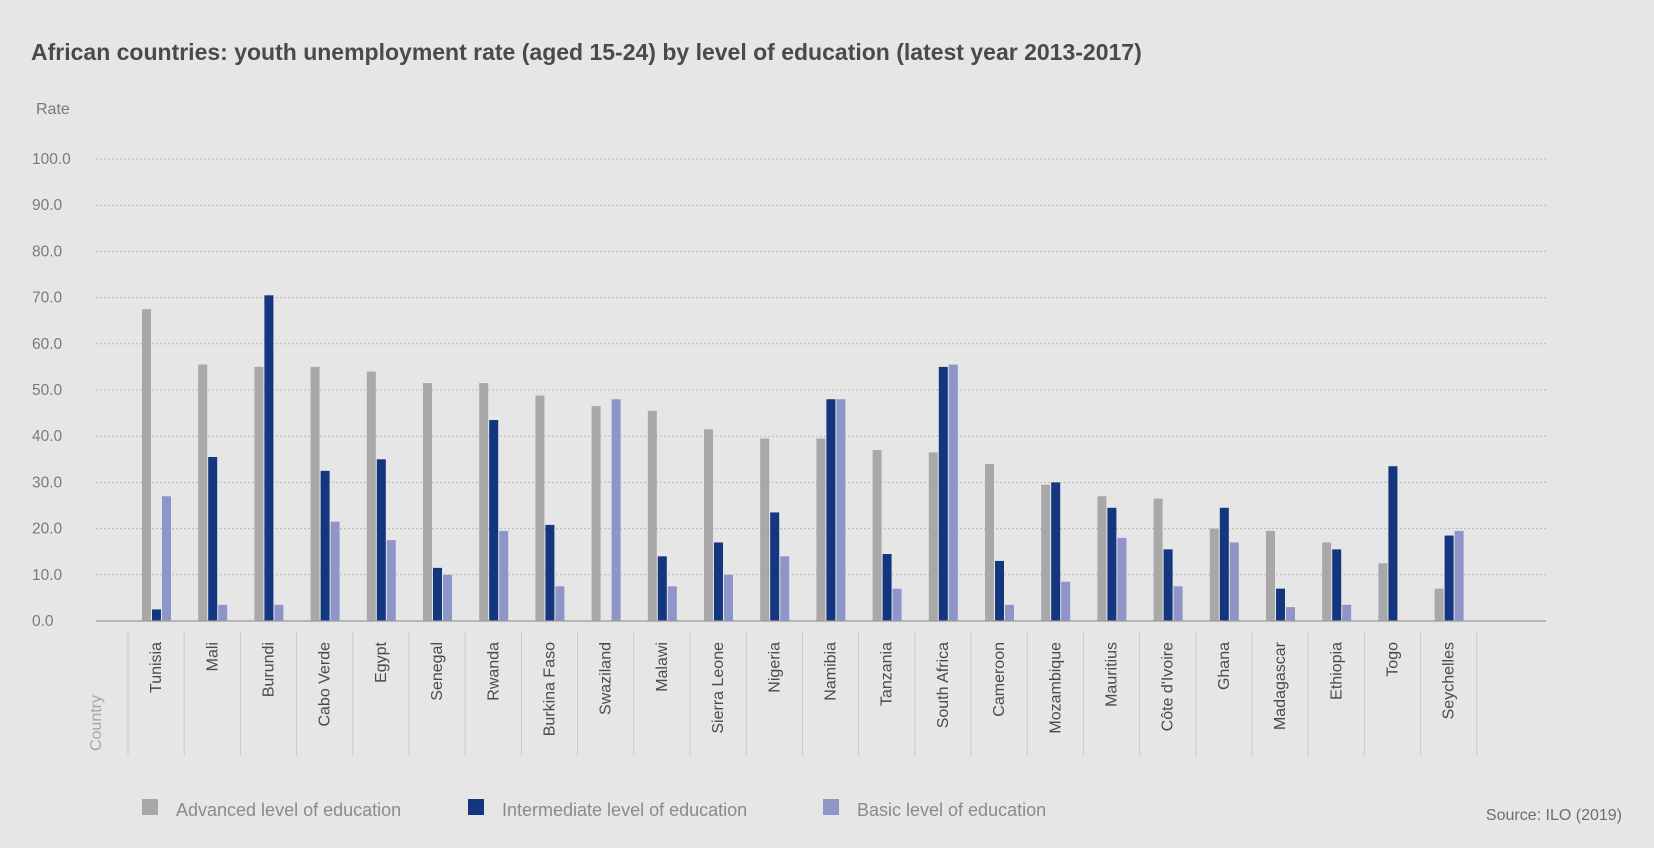 Image resolution: width=1654 pixels, height=848 pixels. I want to click on x-tick-label: Rwanda, so click(493, 671).